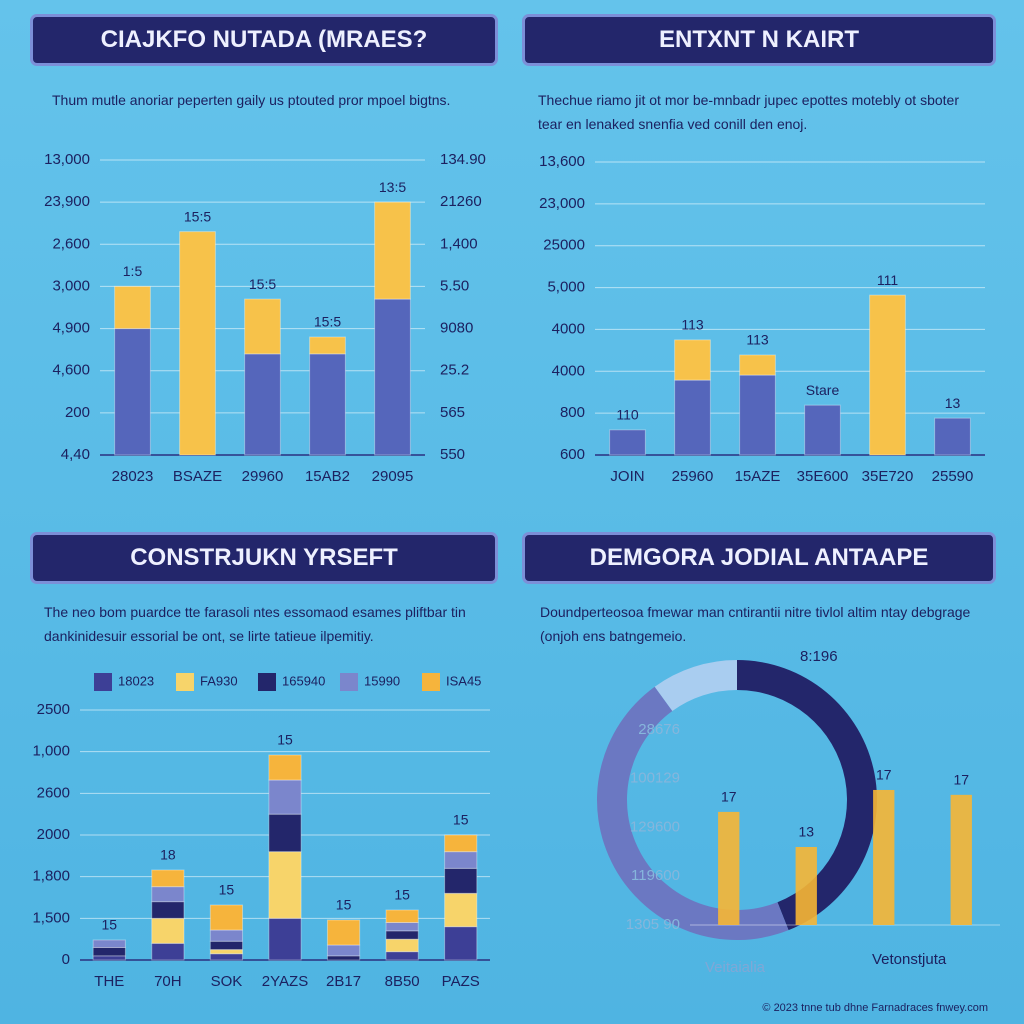 This screenshot has width=1024, height=1024. I want to click on y-tick-label: 25000, so click(564, 245).